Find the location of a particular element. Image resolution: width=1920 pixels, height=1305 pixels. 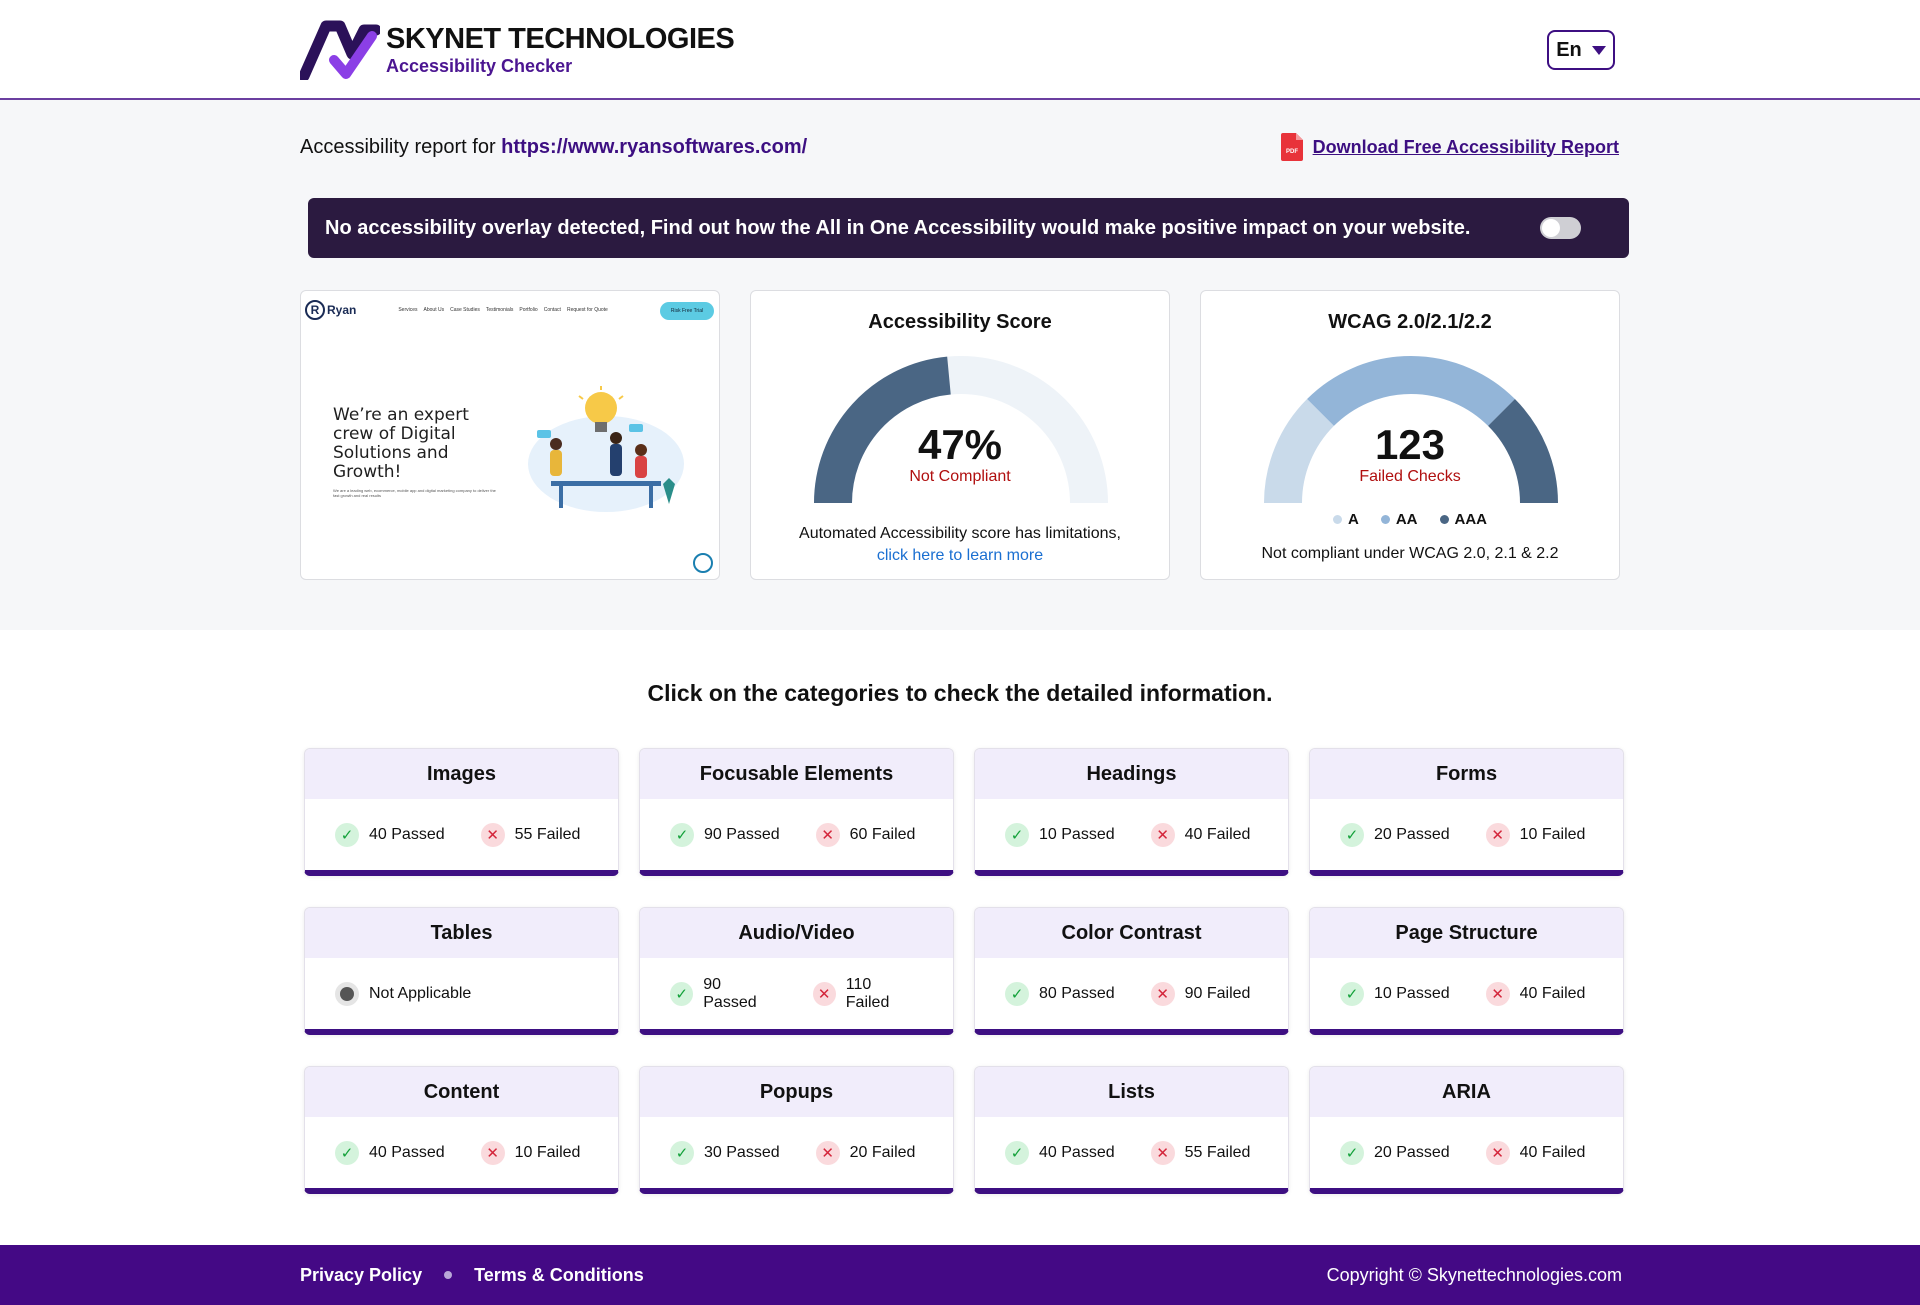

brand-title: SKYNET TECHNOLOGIES is located at coordinates (560, 38).